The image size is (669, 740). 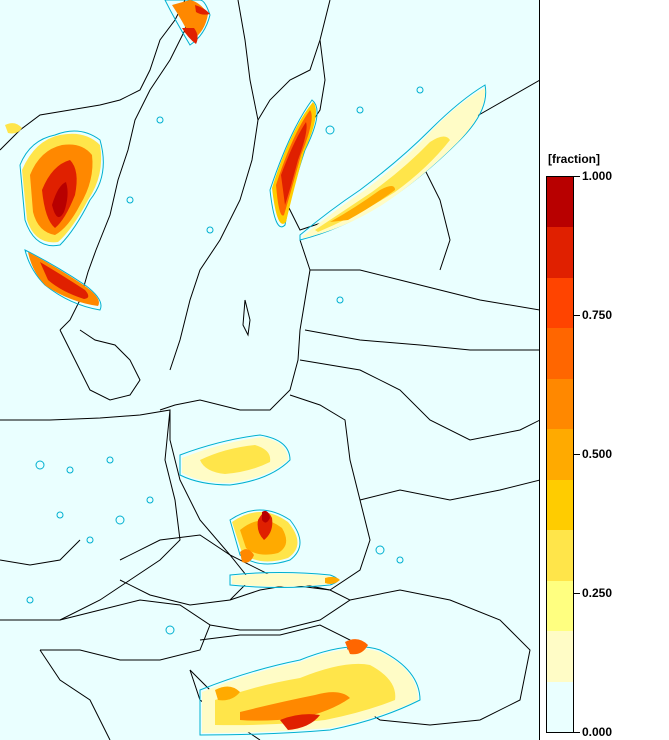 I want to click on gulf-of-bothnia, so click(x=294, y=60).